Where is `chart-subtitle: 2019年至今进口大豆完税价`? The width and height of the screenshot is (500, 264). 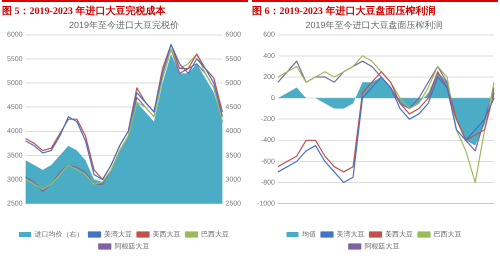
chart-subtitle: 2019年至今进口大豆完税价 is located at coordinates (124, 25).